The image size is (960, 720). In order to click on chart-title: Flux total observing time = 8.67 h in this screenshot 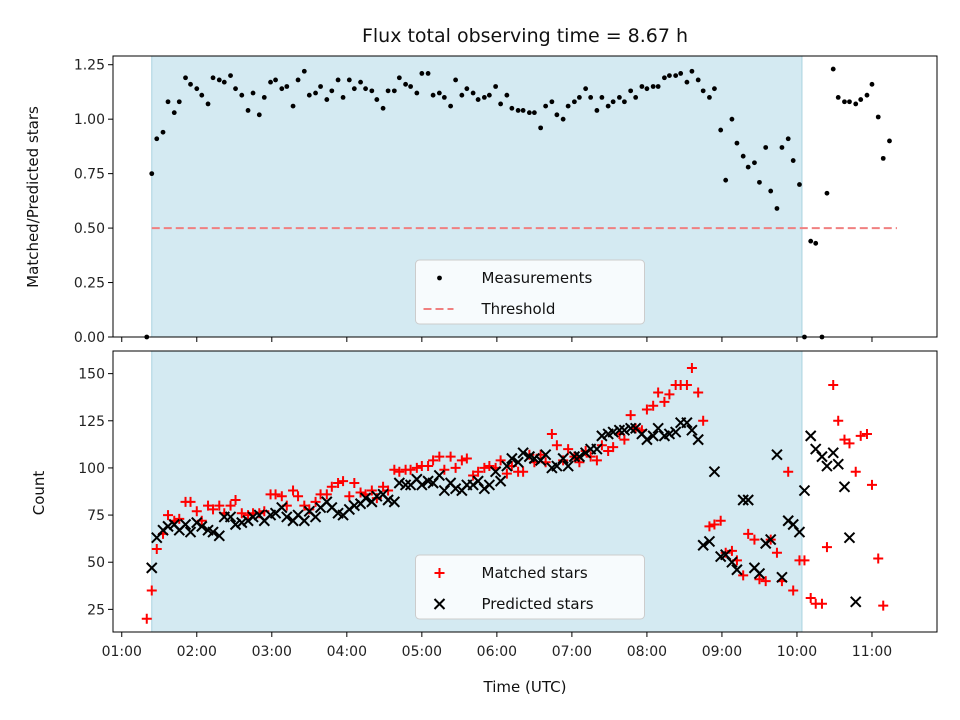, I will do `click(525, 36)`.